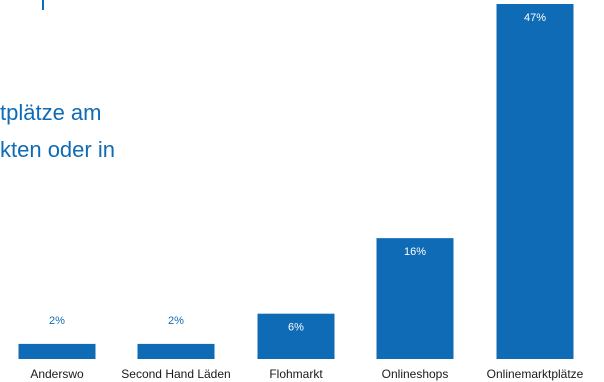 The image size is (604, 382). I want to click on category-label-second-hand-laeden: Second Hand Läden, so click(175, 374).